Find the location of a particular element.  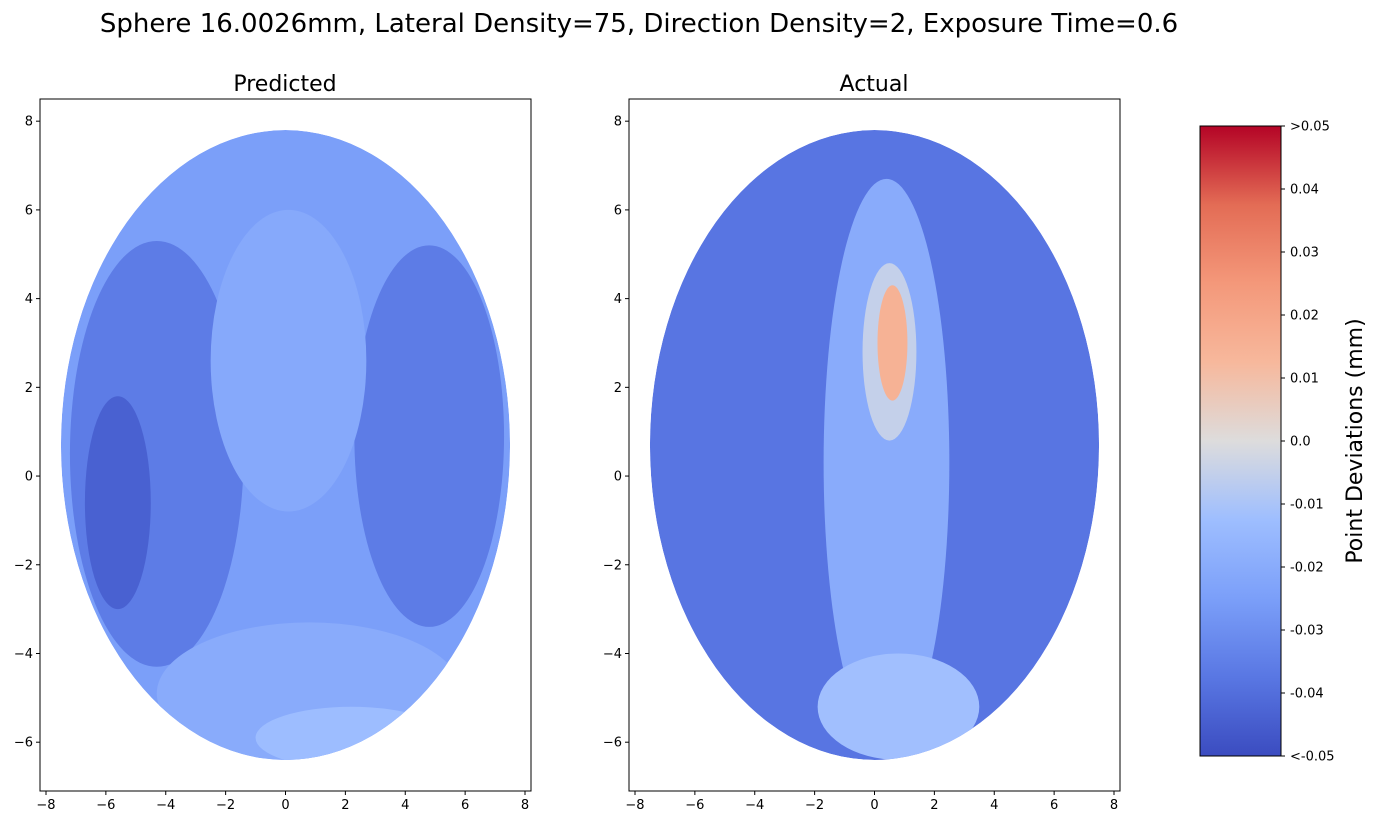

actual-title: Actual is located at coordinates (874, 84).